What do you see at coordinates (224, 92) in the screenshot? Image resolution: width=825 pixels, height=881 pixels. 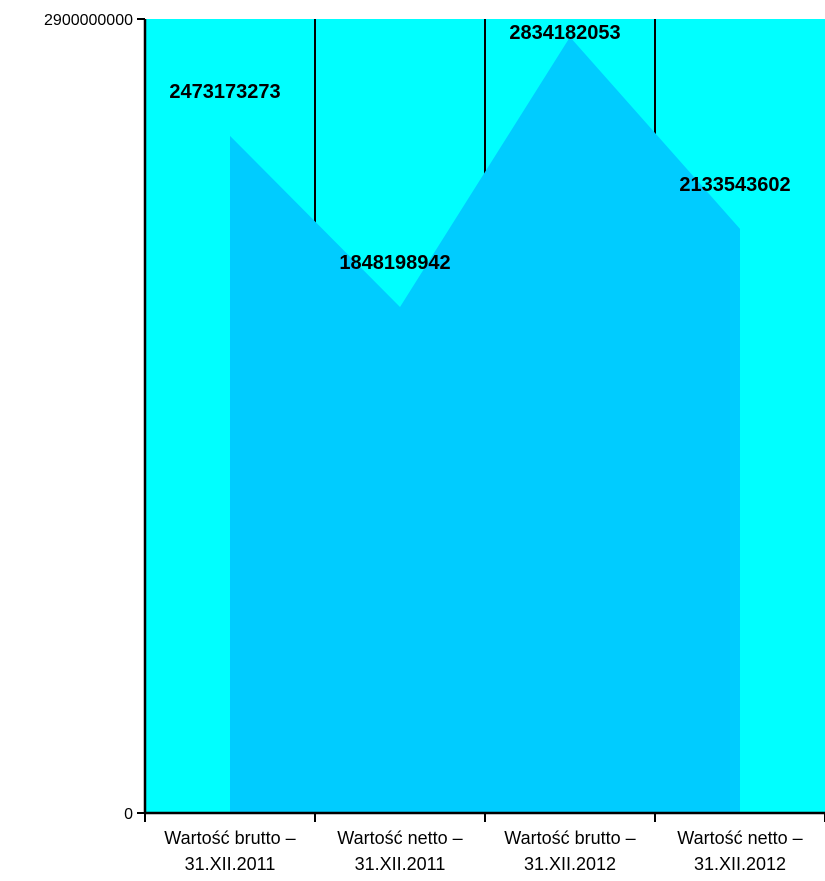 I see `data-label: 2473173273` at bounding box center [224, 92].